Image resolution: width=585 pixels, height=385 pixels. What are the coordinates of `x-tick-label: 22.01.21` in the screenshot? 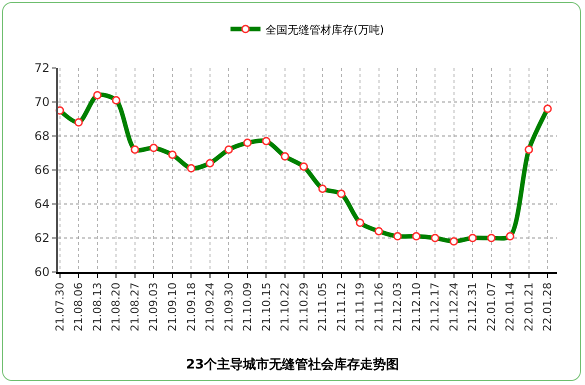 It's located at (529, 307).